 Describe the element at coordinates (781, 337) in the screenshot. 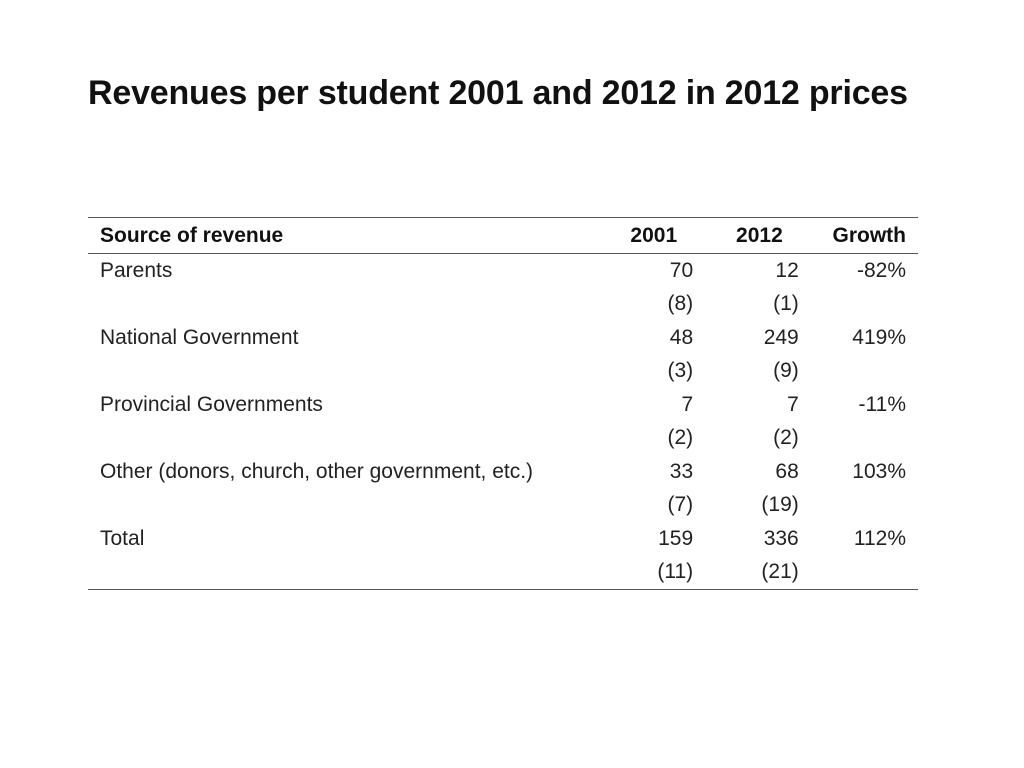

I see `row-value-2012: 249` at that location.